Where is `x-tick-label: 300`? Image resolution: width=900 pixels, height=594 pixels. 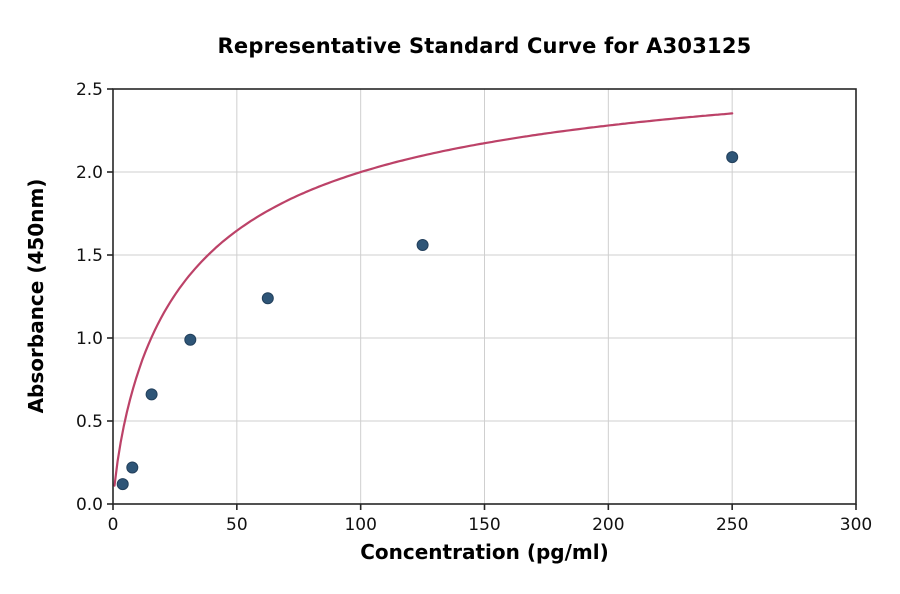
x-tick-label: 300 is located at coordinates (856, 525).